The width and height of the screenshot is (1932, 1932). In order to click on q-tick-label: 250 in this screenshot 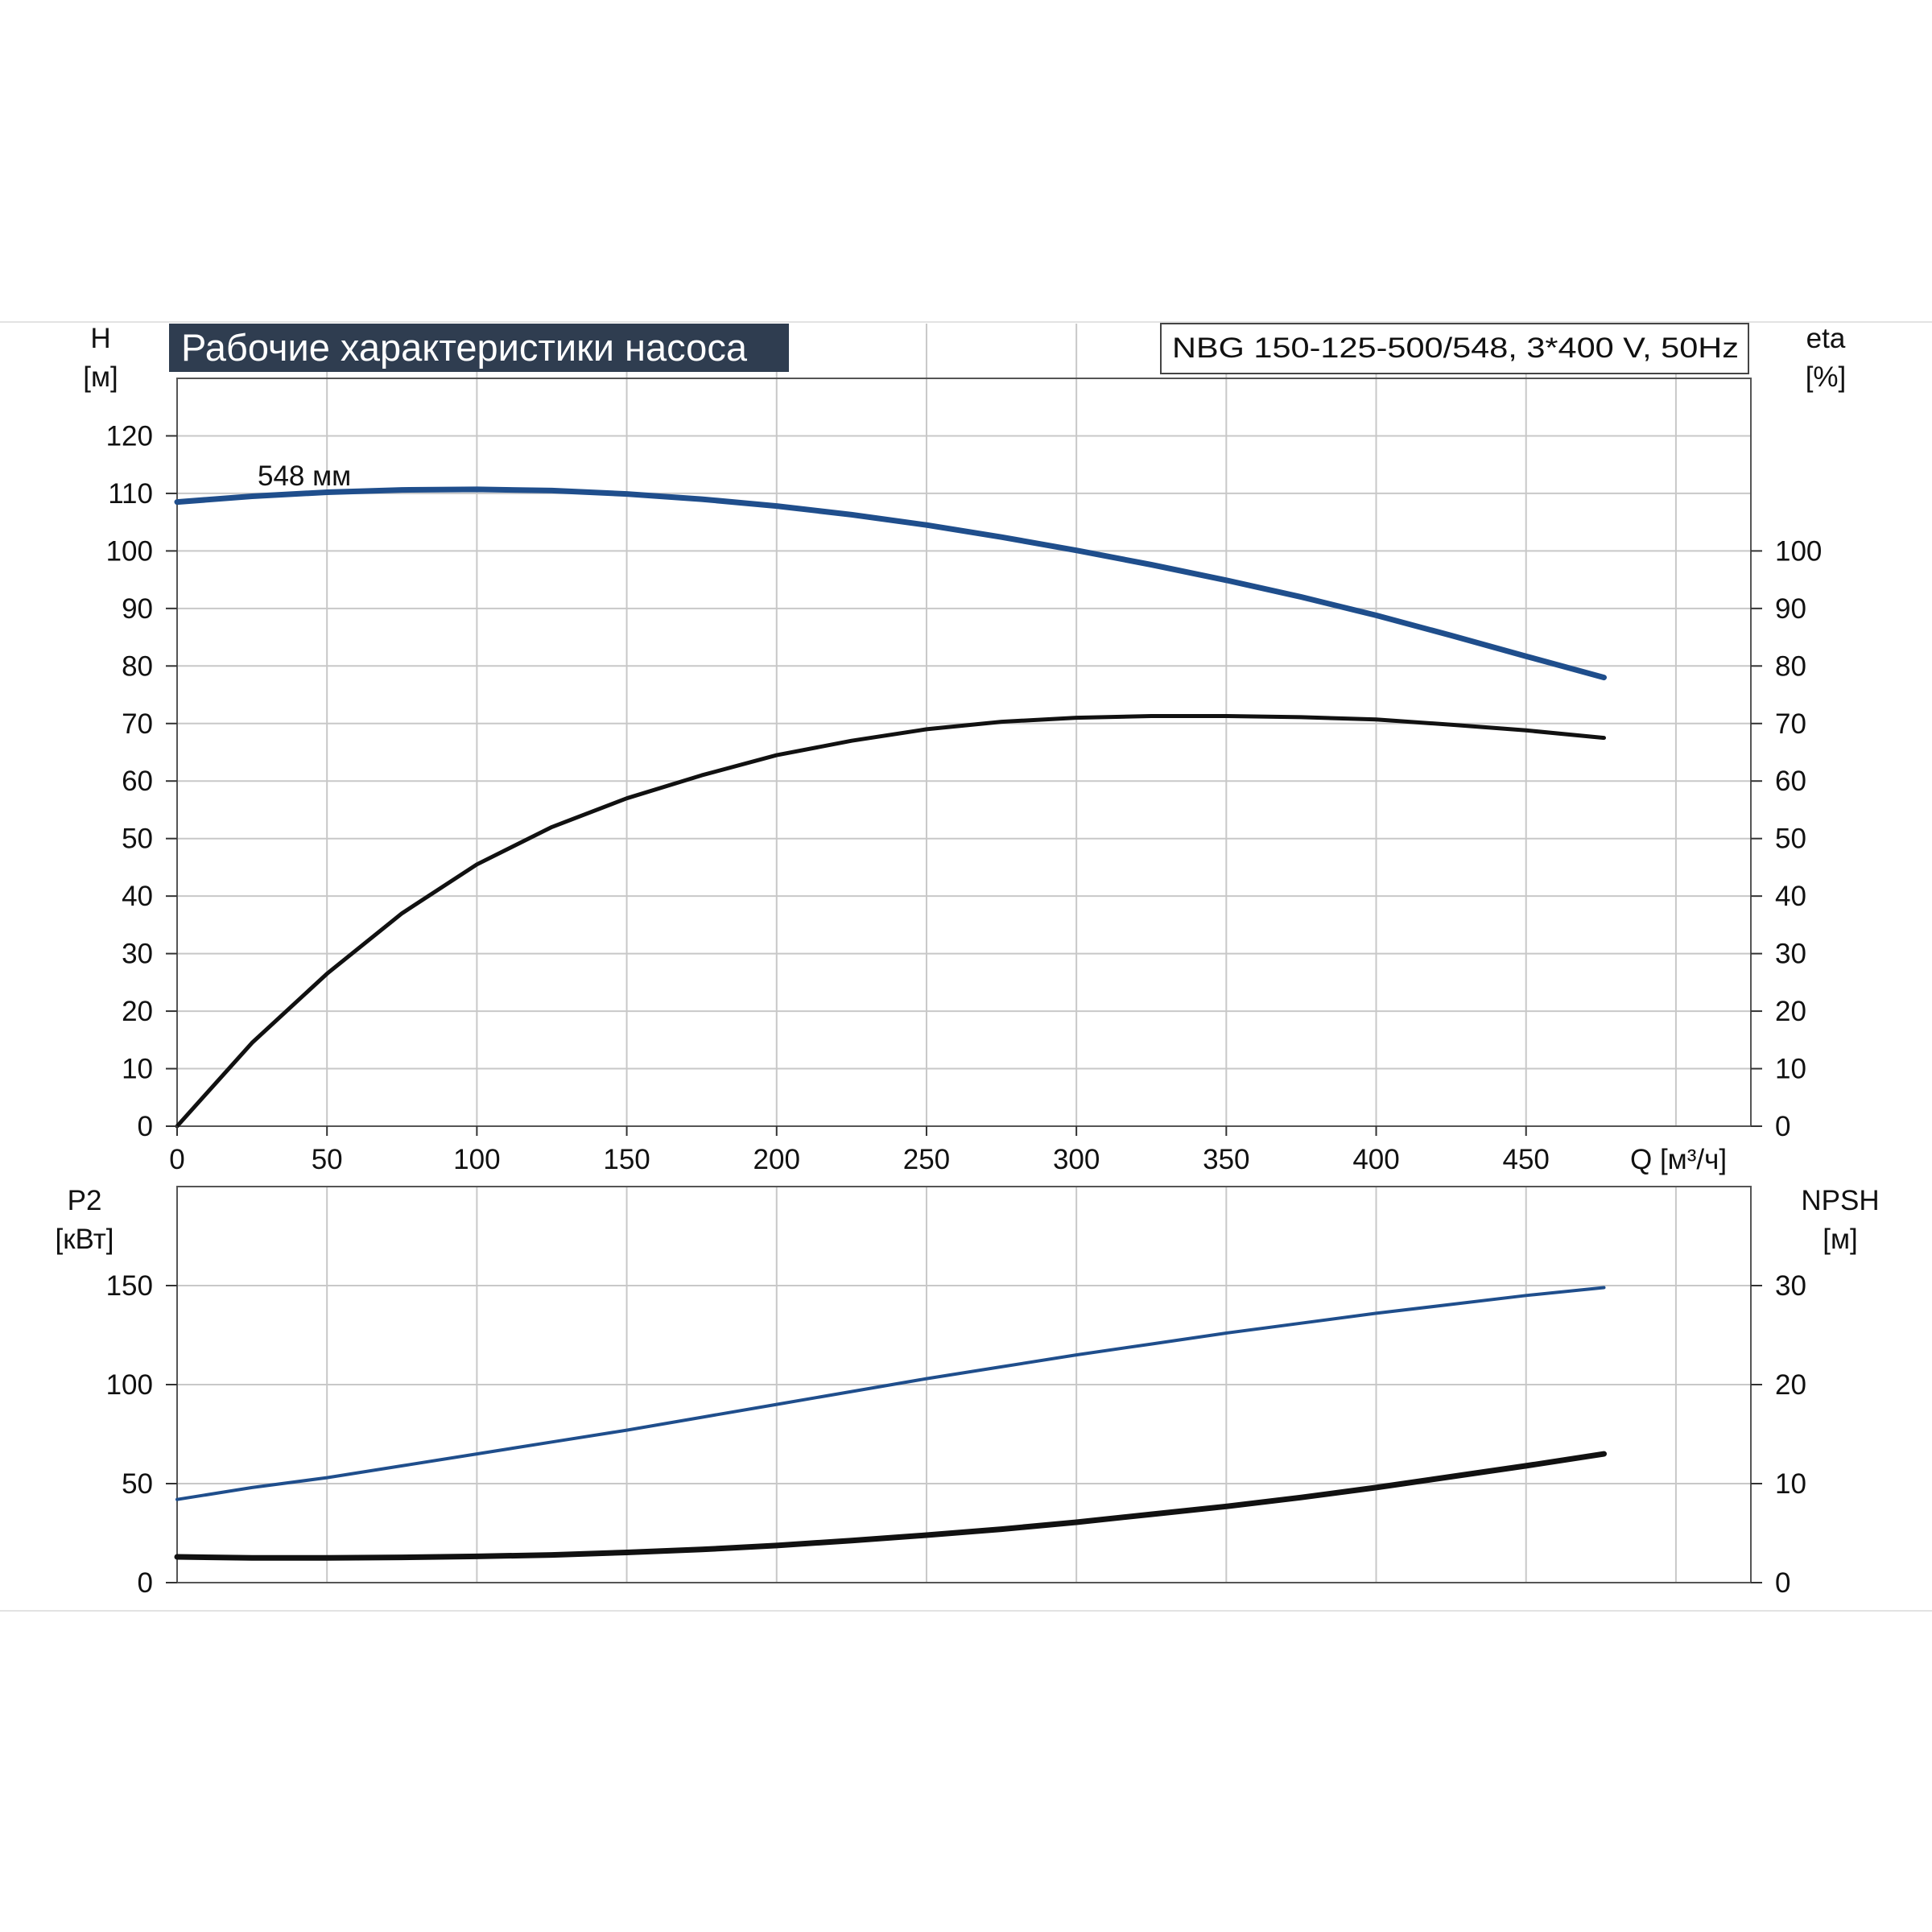, I will do `click(926, 1159)`.